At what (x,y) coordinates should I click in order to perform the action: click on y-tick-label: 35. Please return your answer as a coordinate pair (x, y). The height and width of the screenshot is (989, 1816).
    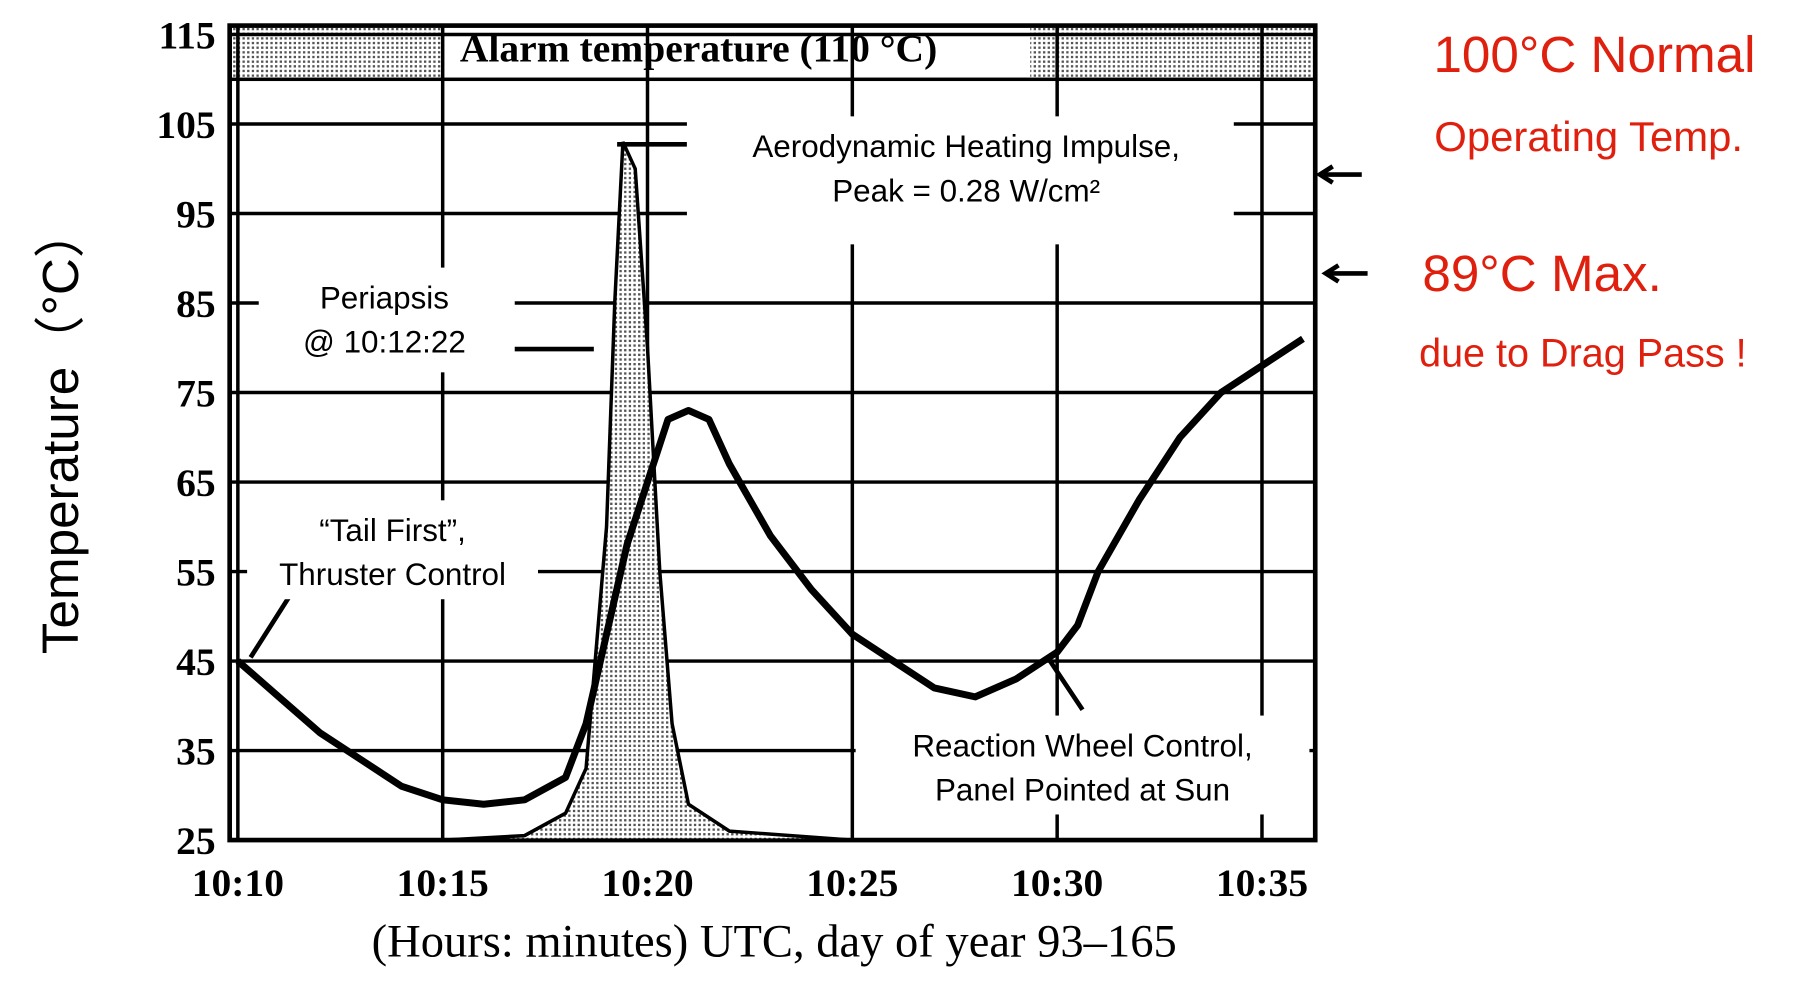
    Looking at the image, I should click on (196, 752).